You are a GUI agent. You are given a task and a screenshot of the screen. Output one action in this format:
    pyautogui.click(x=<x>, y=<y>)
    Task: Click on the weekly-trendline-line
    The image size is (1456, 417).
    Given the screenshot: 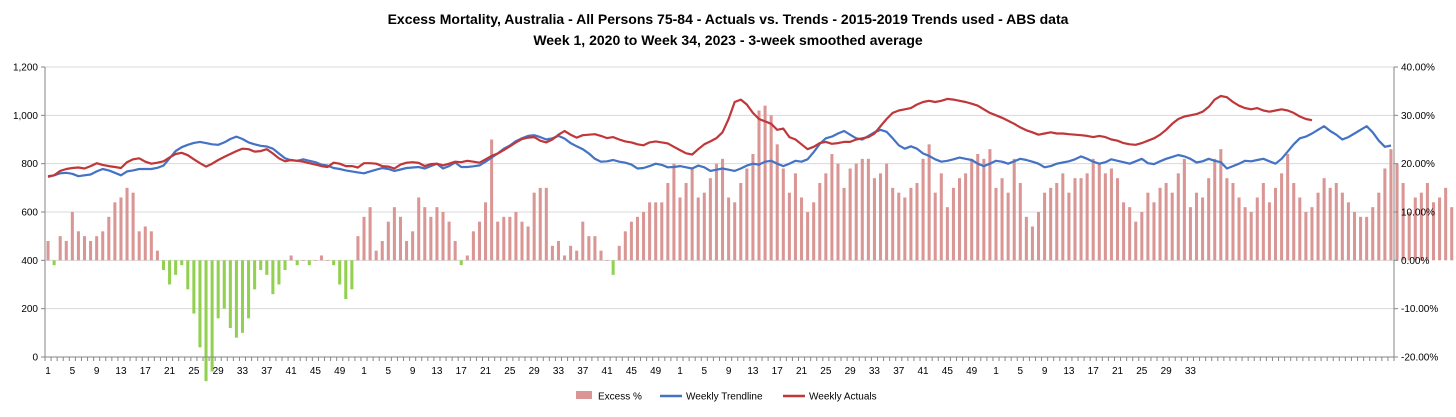 What is the action you would take?
    pyautogui.click(x=719, y=152)
    